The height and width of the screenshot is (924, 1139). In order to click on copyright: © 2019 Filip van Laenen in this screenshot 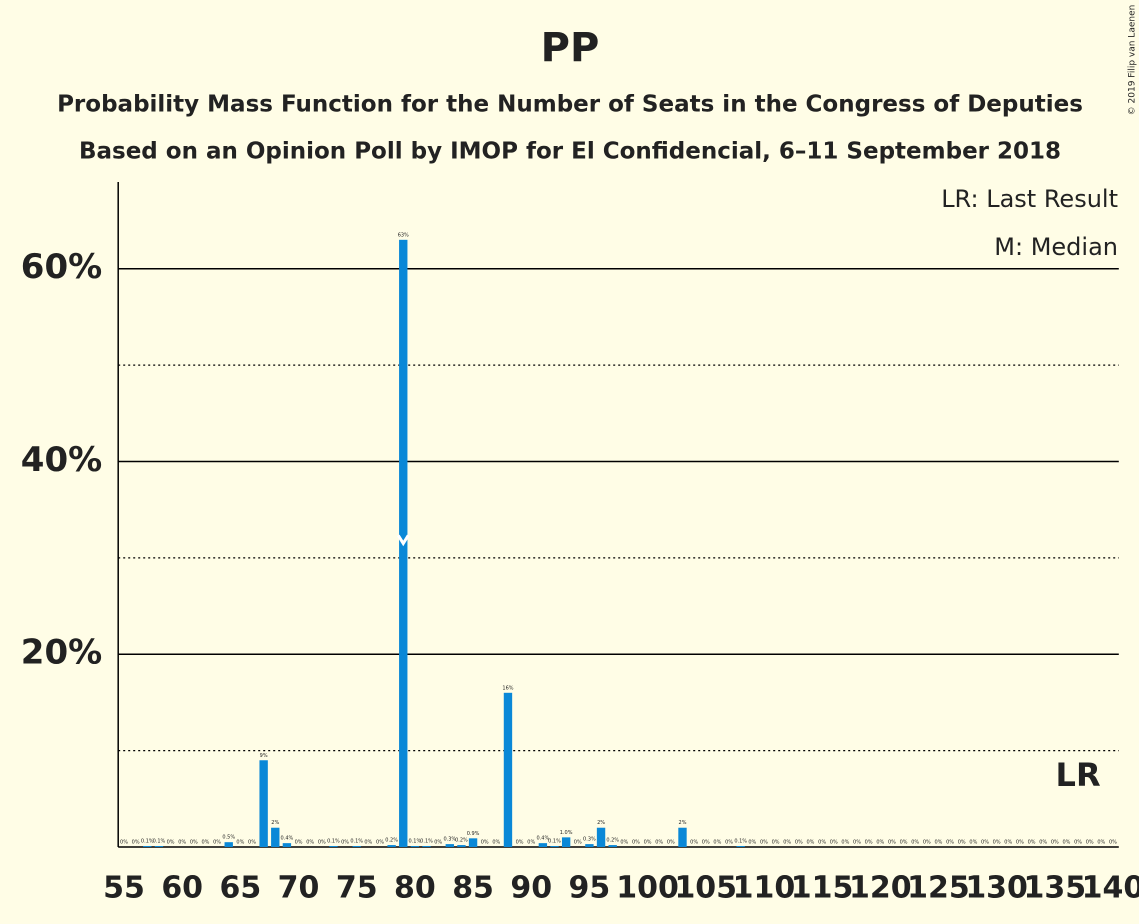, I will do `click(1133, 60)`.